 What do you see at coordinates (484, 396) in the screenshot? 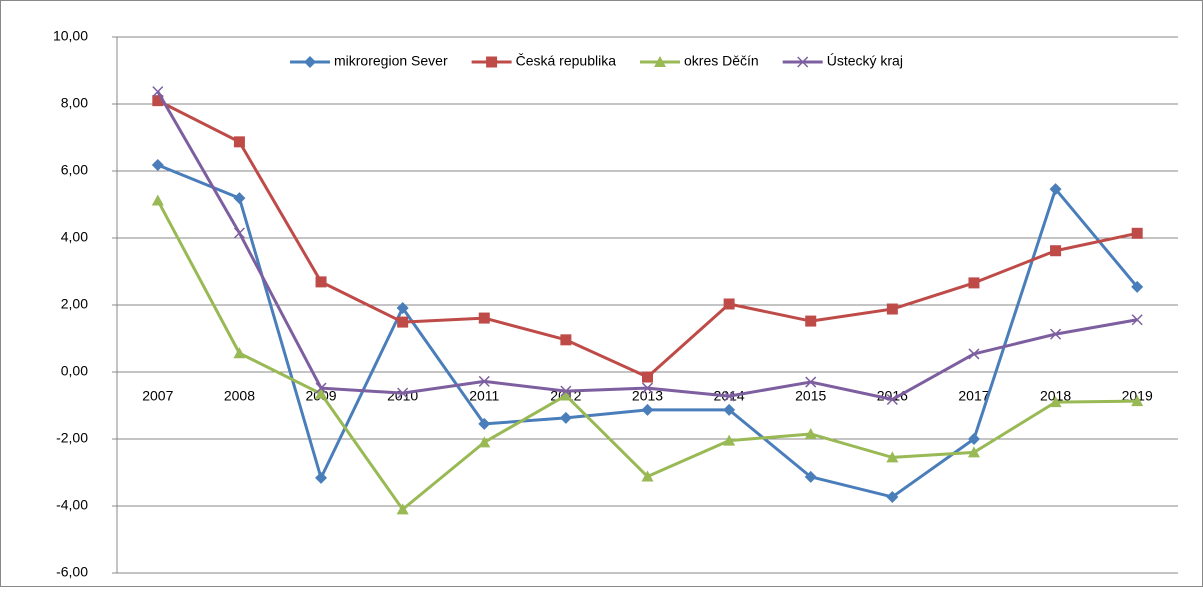
I see `x-tick-label: 2011` at bounding box center [484, 396].